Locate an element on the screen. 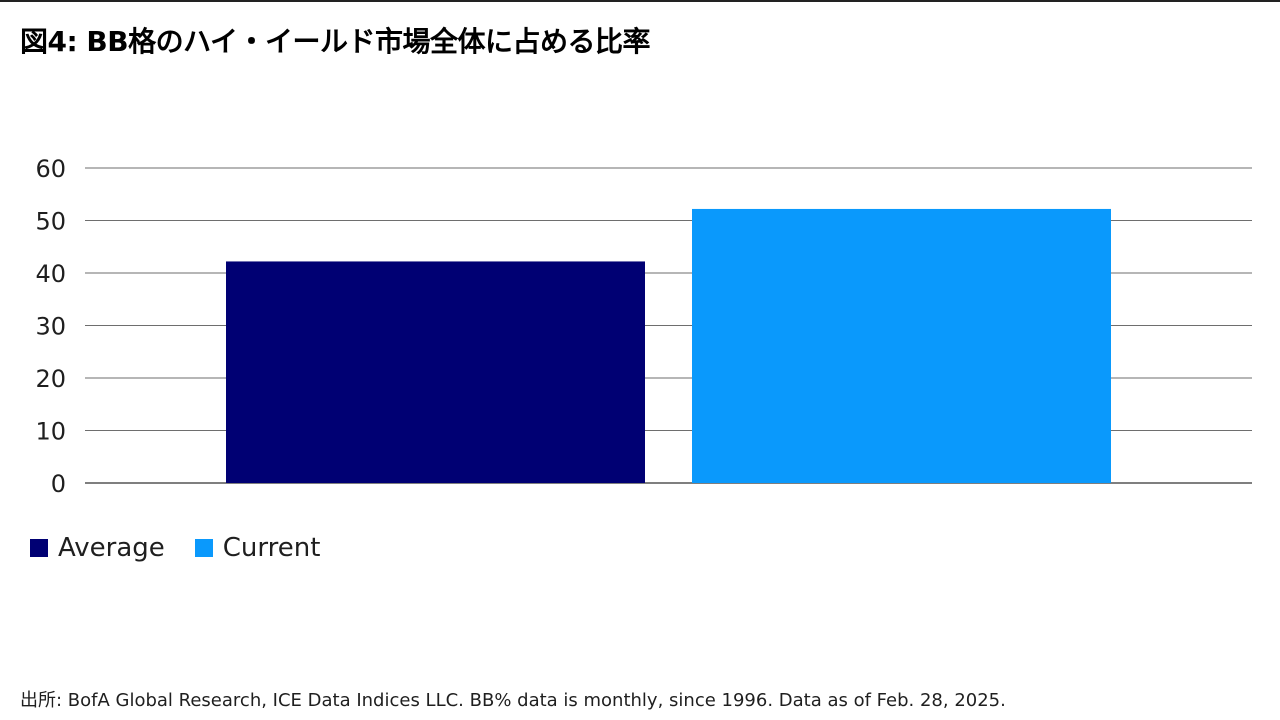 The height and width of the screenshot is (720, 1280). y-tick-label: 10 is located at coordinates (50, 432).